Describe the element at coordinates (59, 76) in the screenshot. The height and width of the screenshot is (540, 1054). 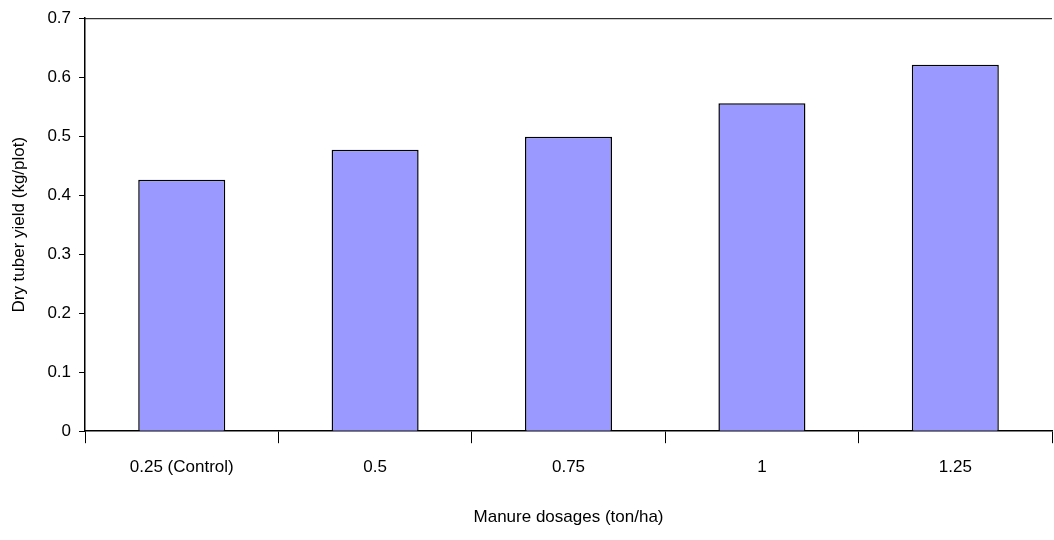
I see `y-tick-label: 0.6` at that location.